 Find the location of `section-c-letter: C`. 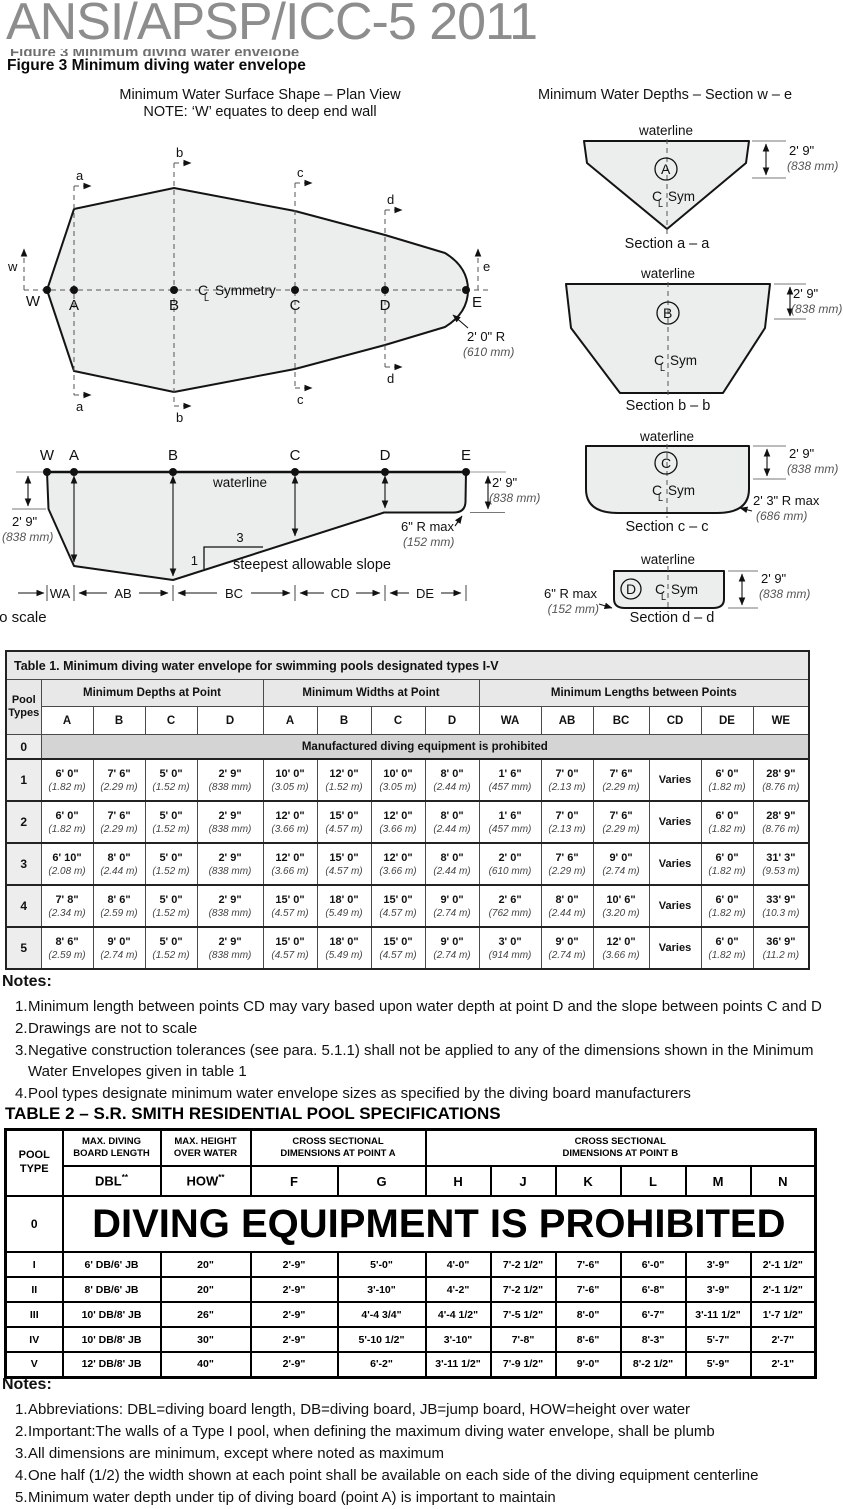

section-c-letter: C is located at coordinates (666, 463).